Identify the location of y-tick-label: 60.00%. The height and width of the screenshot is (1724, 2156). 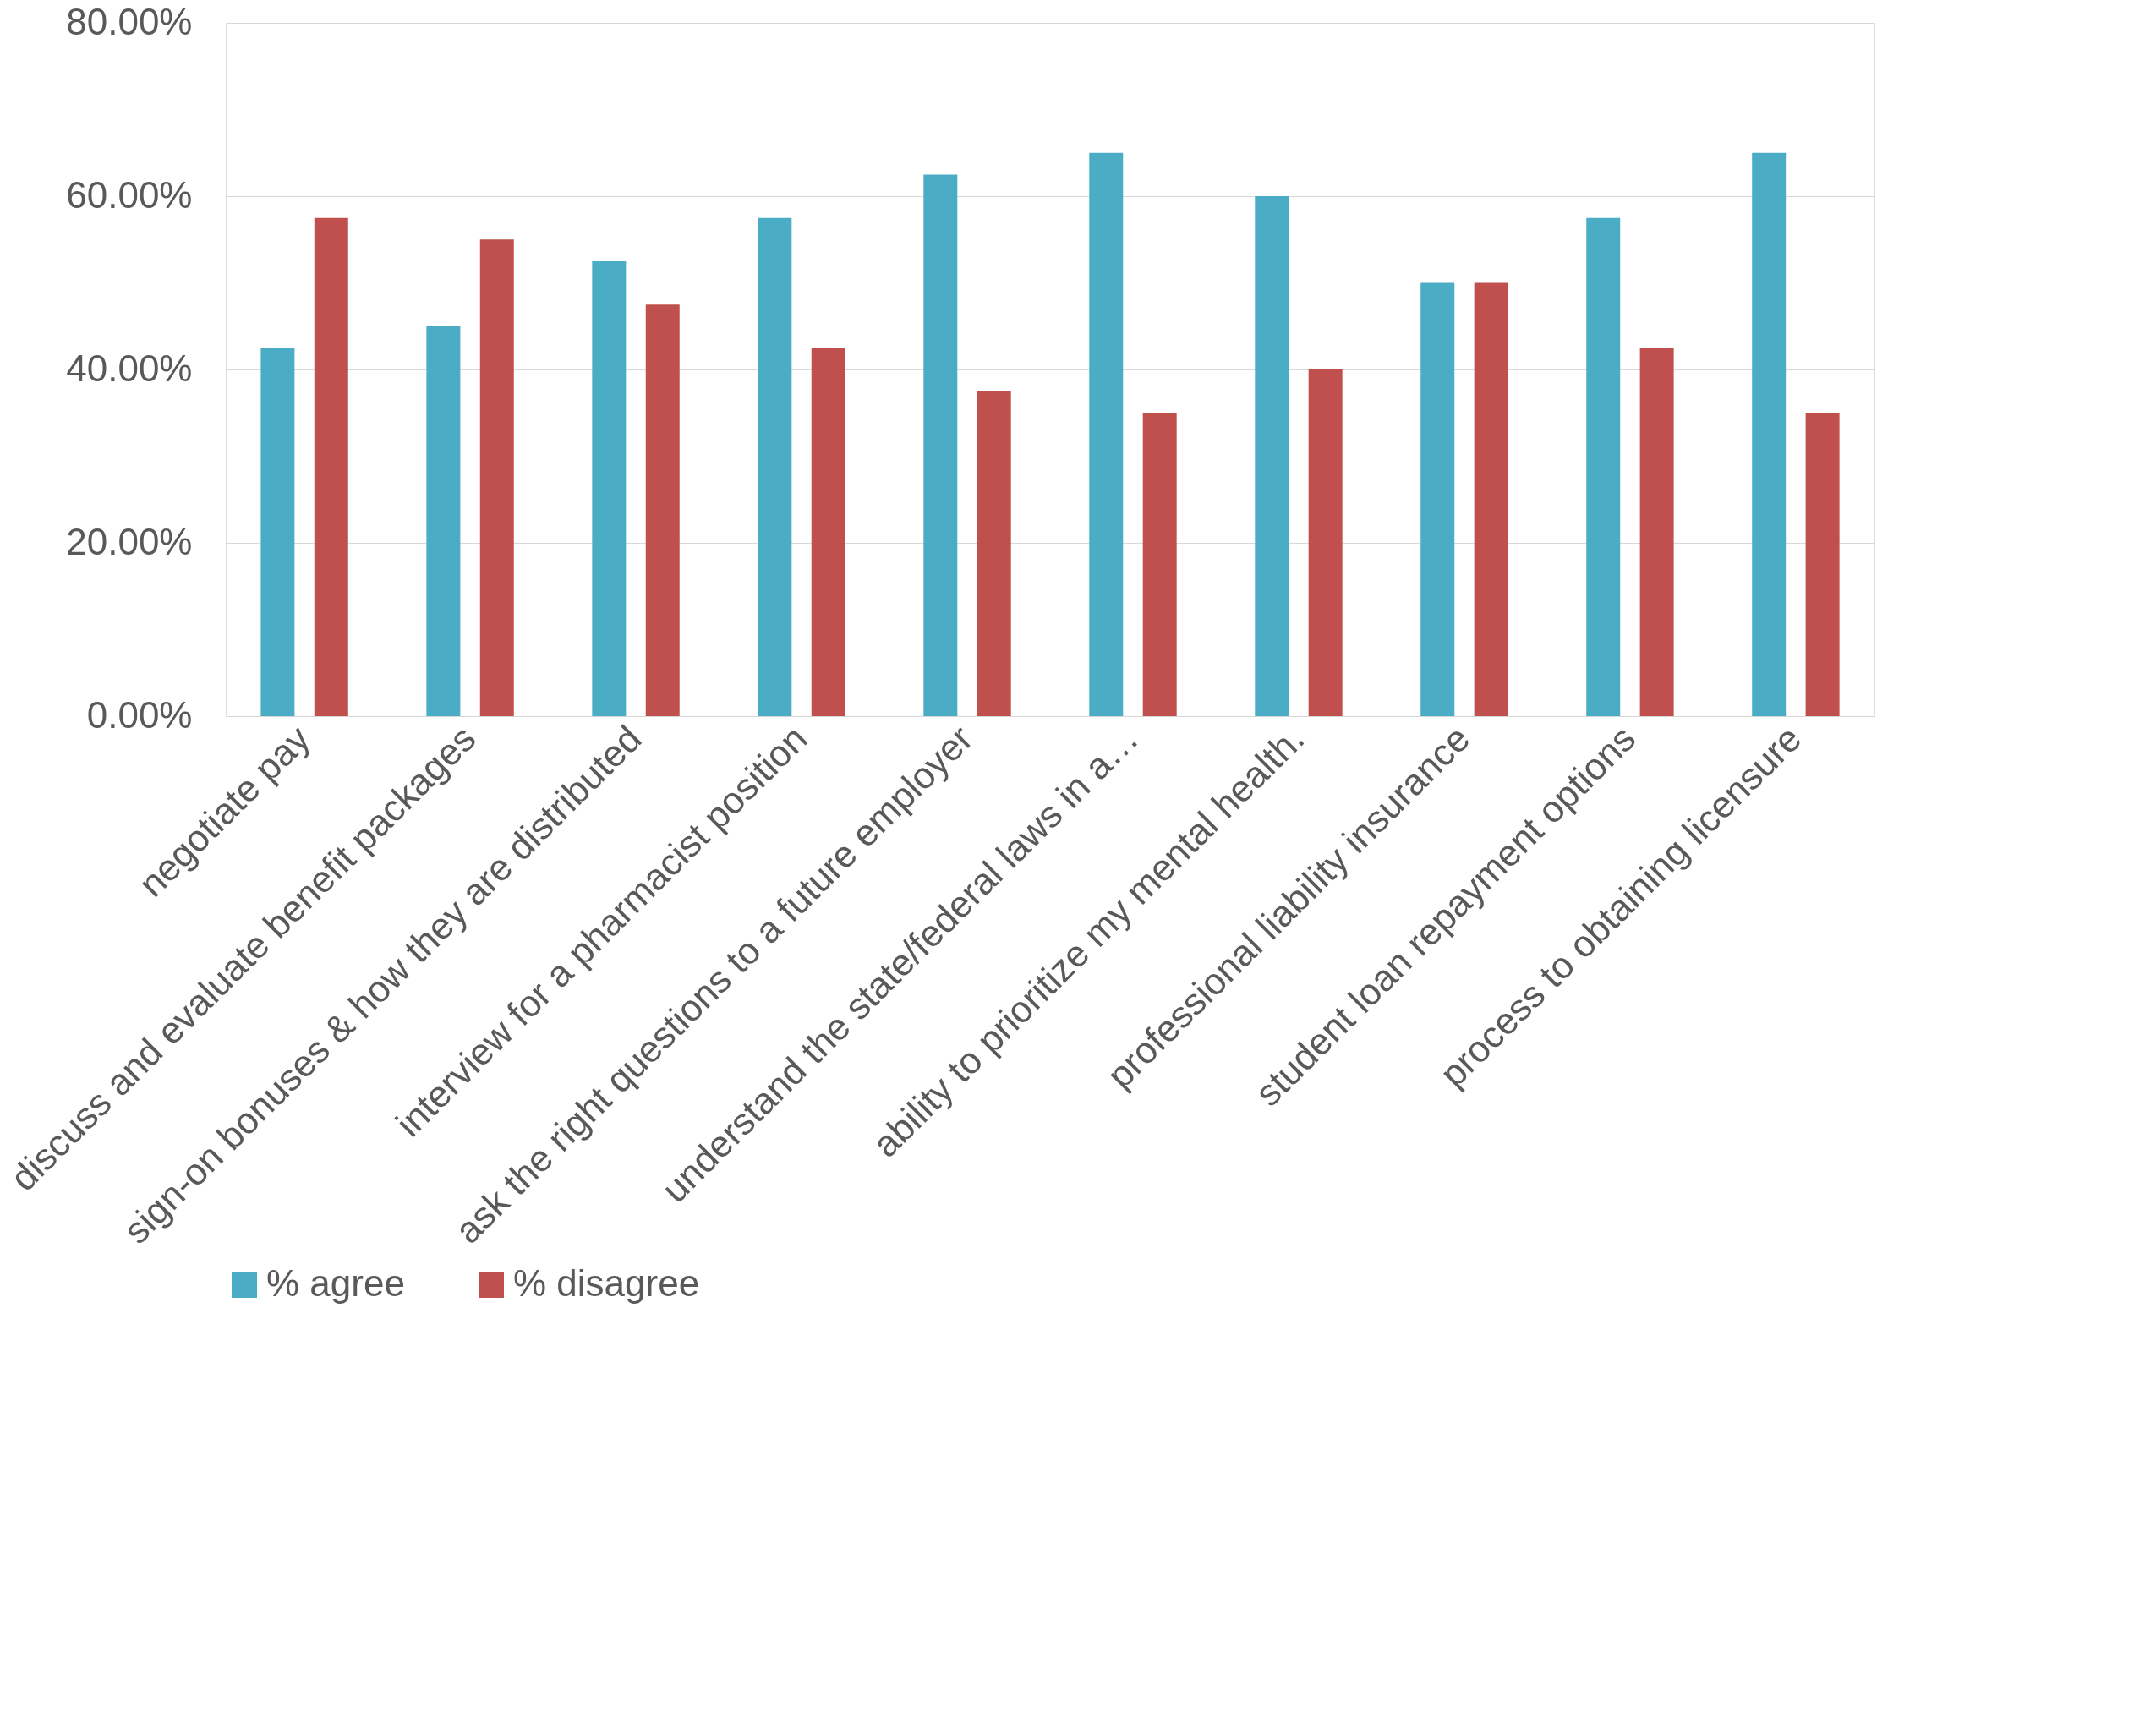
(129, 195).